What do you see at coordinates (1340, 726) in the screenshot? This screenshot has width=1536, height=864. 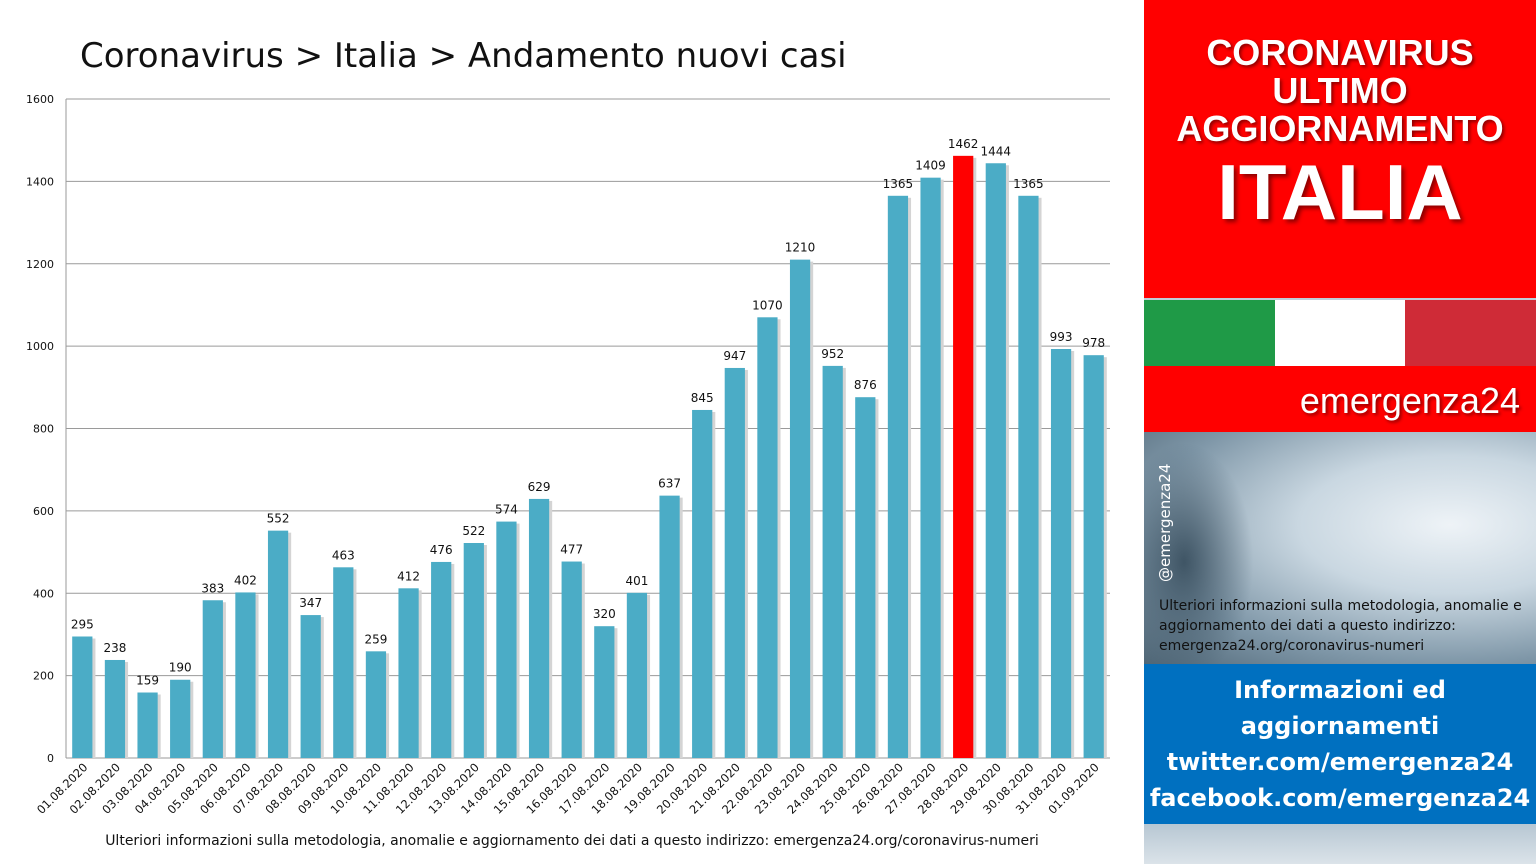 I see `info-line-2: aggiornamenti` at bounding box center [1340, 726].